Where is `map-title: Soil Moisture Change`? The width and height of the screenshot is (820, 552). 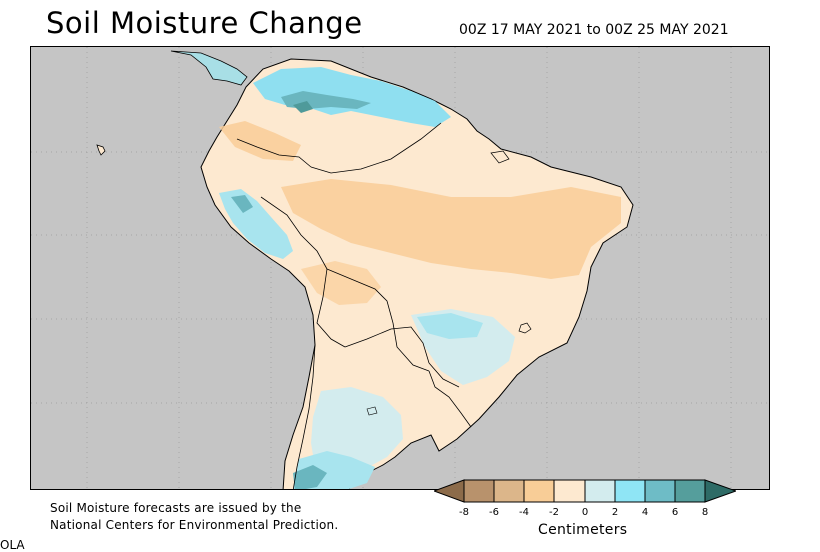
map-title: Soil Moisture Change is located at coordinates (204, 23).